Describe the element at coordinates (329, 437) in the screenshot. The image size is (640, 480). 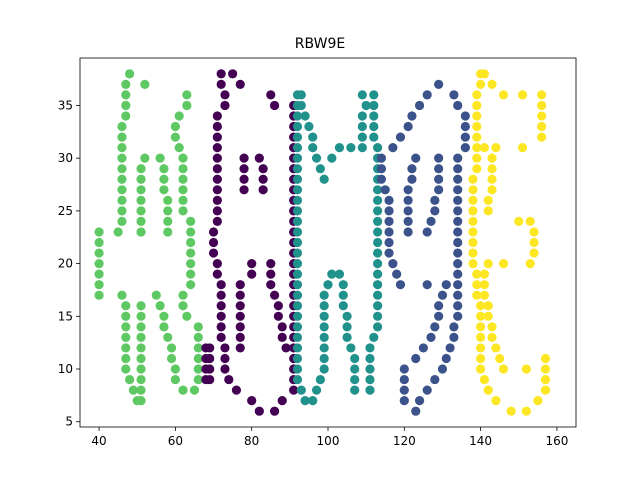
I see `x-axis-ticks: 40 60 80 100 120 140 160` at that location.